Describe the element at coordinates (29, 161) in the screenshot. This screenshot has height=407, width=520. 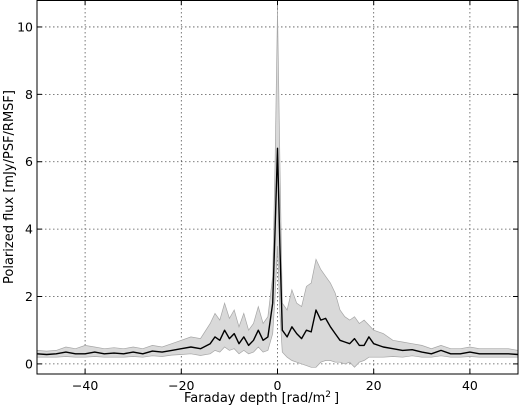
I see `y-tick-label: 6` at that location.